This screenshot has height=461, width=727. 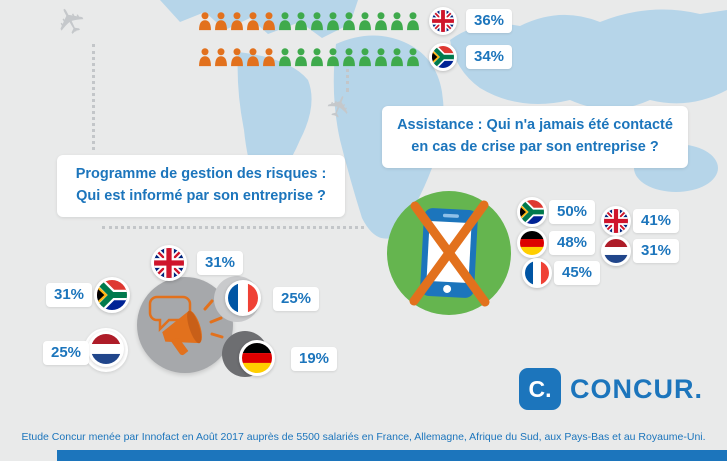 What do you see at coordinates (540, 389) in the screenshot?
I see `concur-logo-mark: C.` at bounding box center [540, 389].